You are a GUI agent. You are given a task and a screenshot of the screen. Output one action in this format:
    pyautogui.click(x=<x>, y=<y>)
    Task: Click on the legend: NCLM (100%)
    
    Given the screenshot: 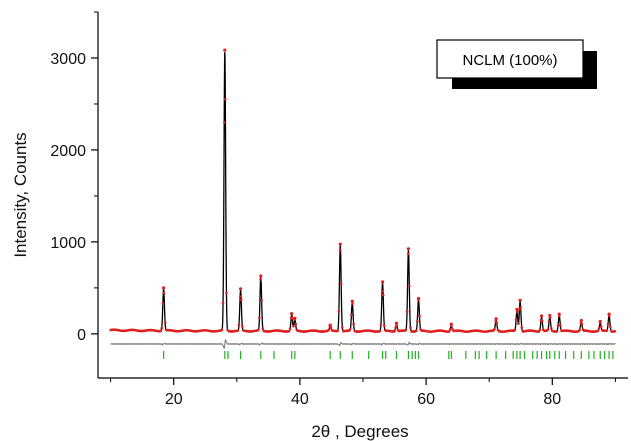 What is the action you would take?
    pyautogui.click(x=516, y=64)
    